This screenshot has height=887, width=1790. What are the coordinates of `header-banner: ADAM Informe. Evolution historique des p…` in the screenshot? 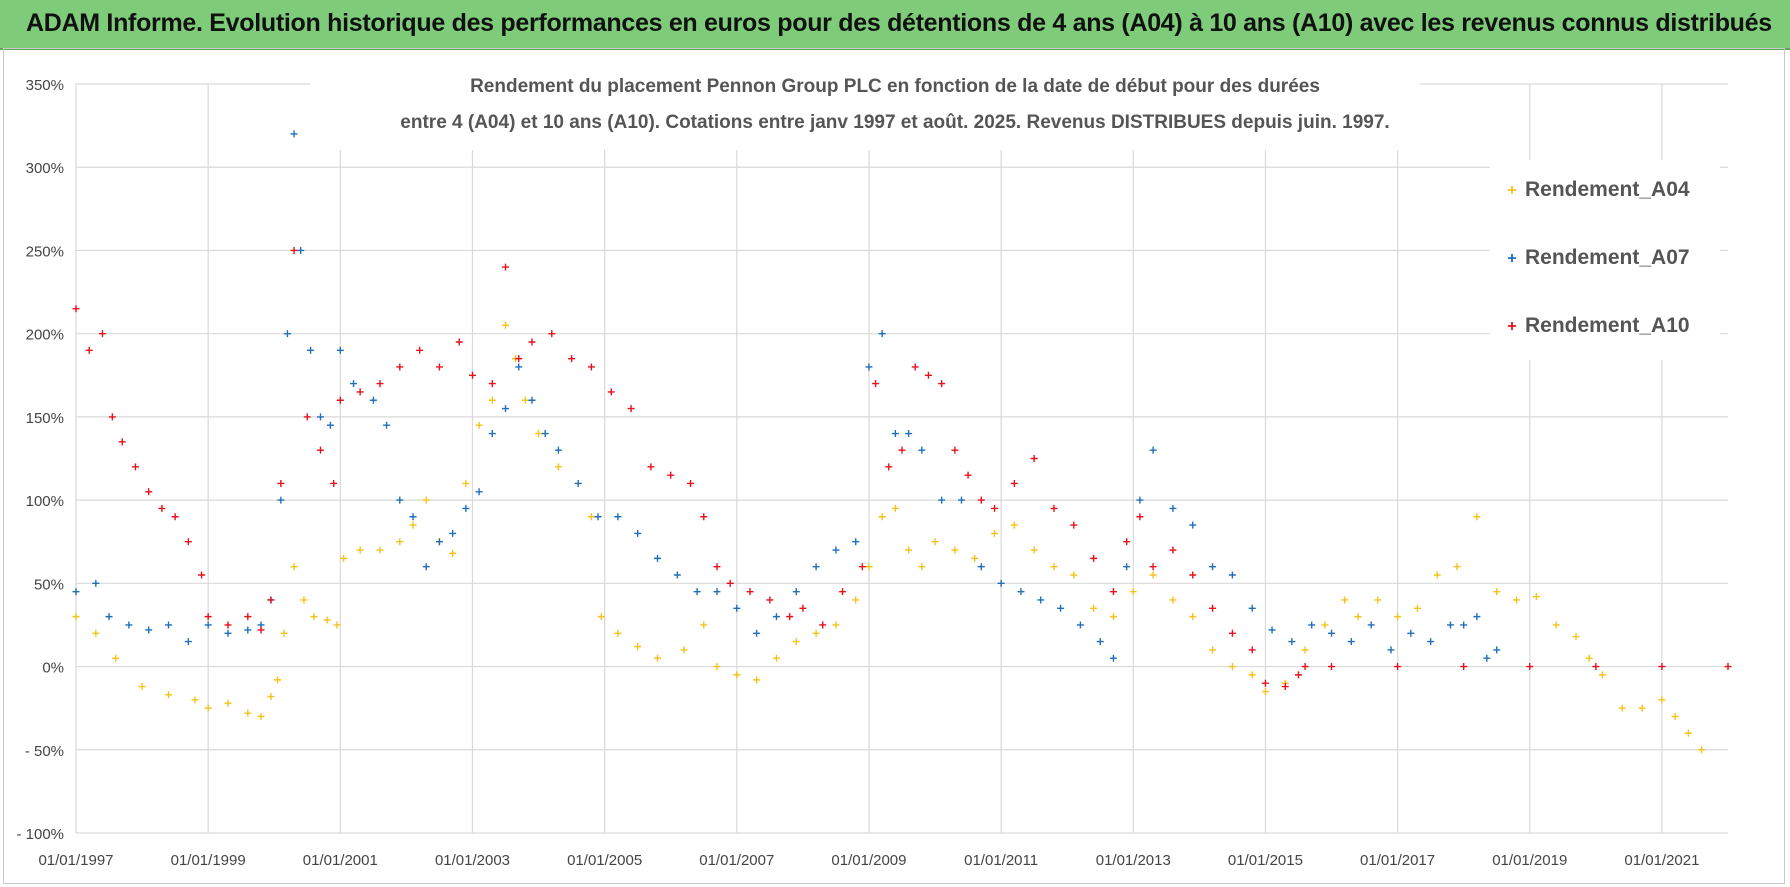 It's located at (895, 25).